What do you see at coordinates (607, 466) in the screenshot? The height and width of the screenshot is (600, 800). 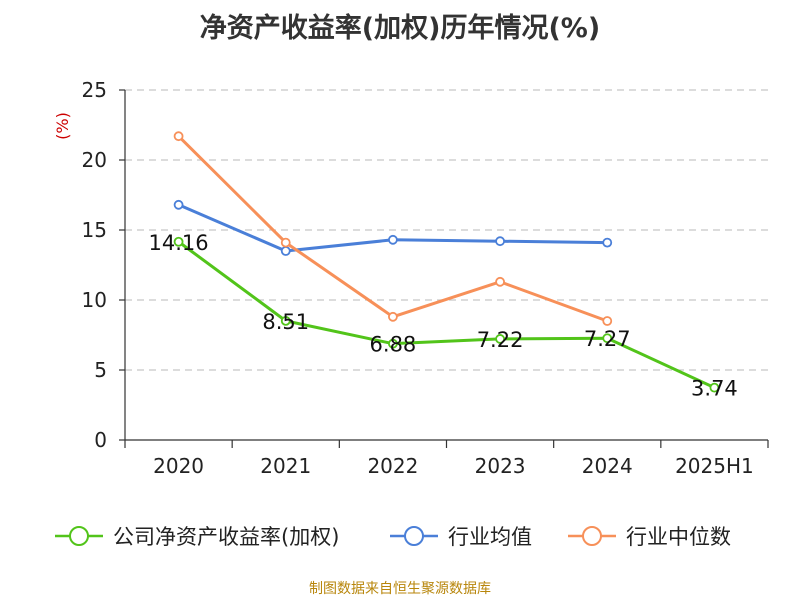 I see `x-tick-label: 2024` at bounding box center [607, 466].